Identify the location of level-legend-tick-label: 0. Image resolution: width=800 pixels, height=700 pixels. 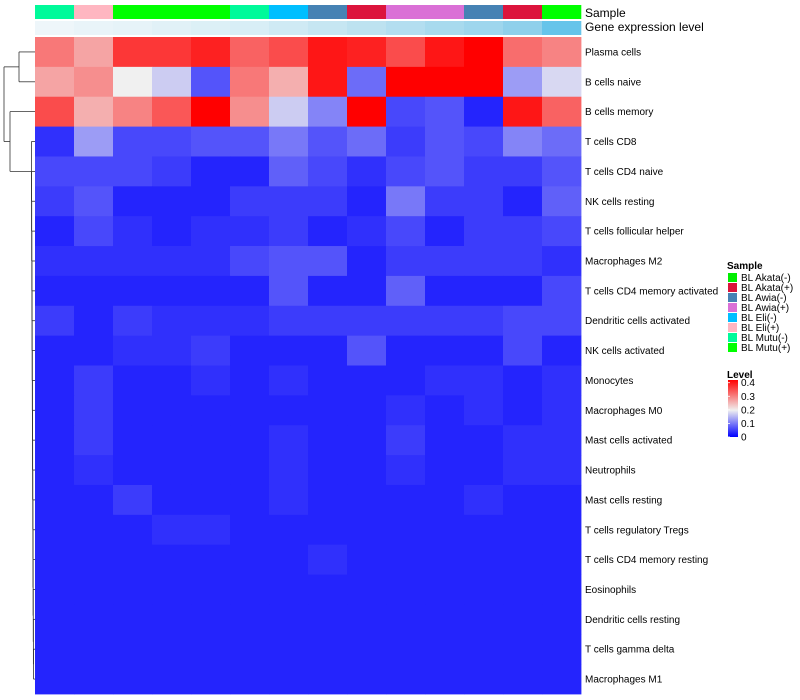
(744, 438).